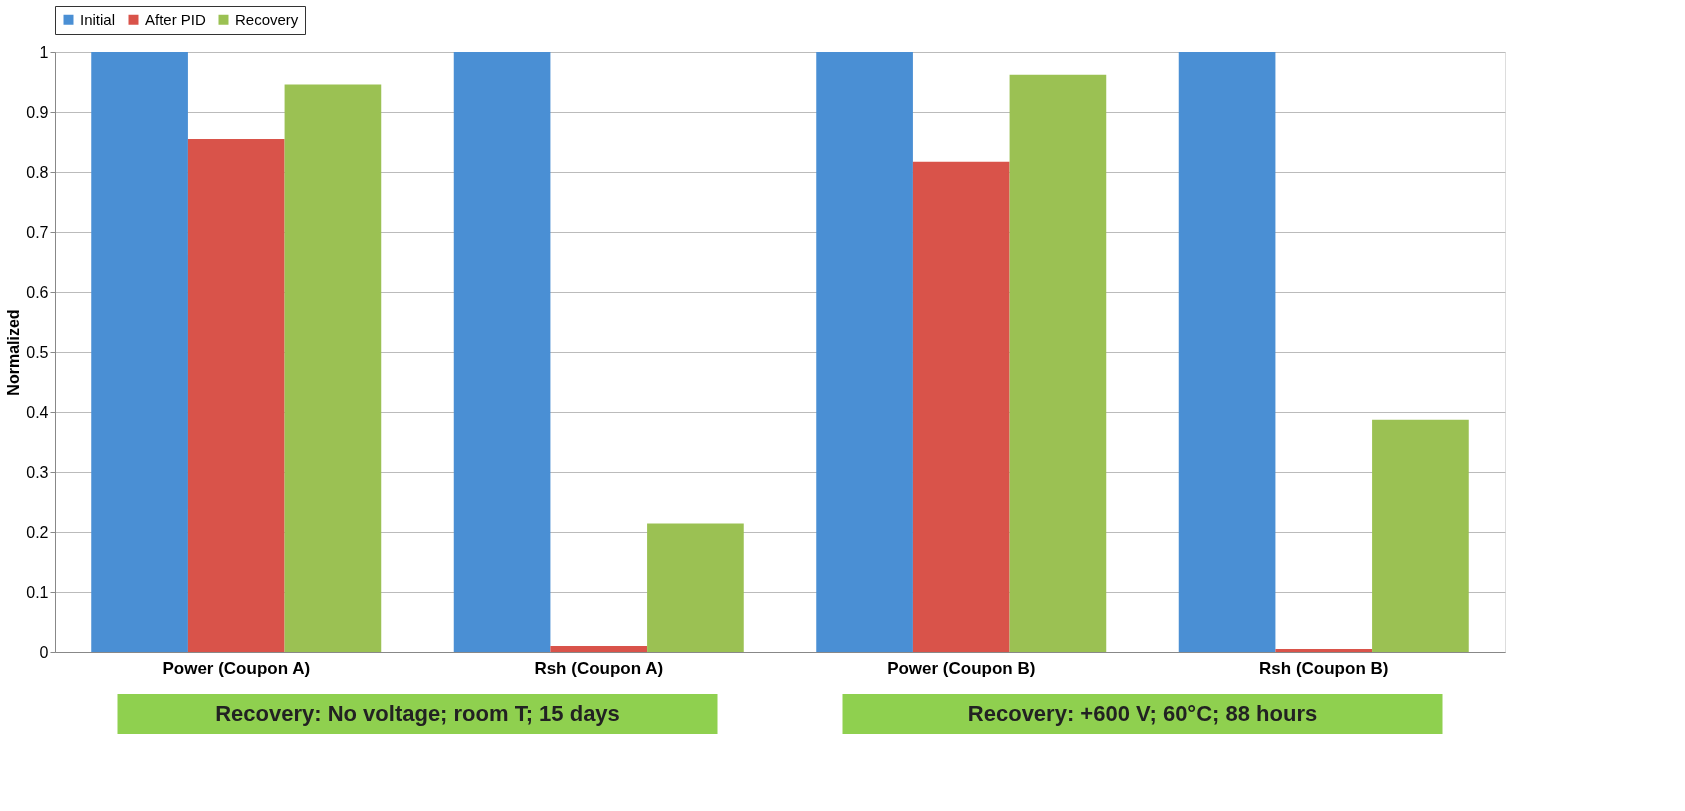  Describe the element at coordinates (37, 172) in the screenshot. I see `y-tick-label: 0.8` at that location.